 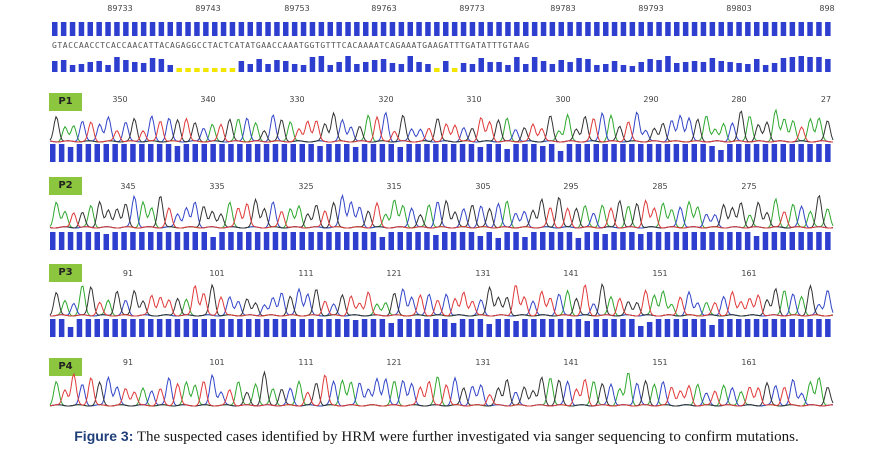 What do you see at coordinates (483, 273) in the screenshot?
I see `panel-tick: 131` at bounding box center [483, 273].